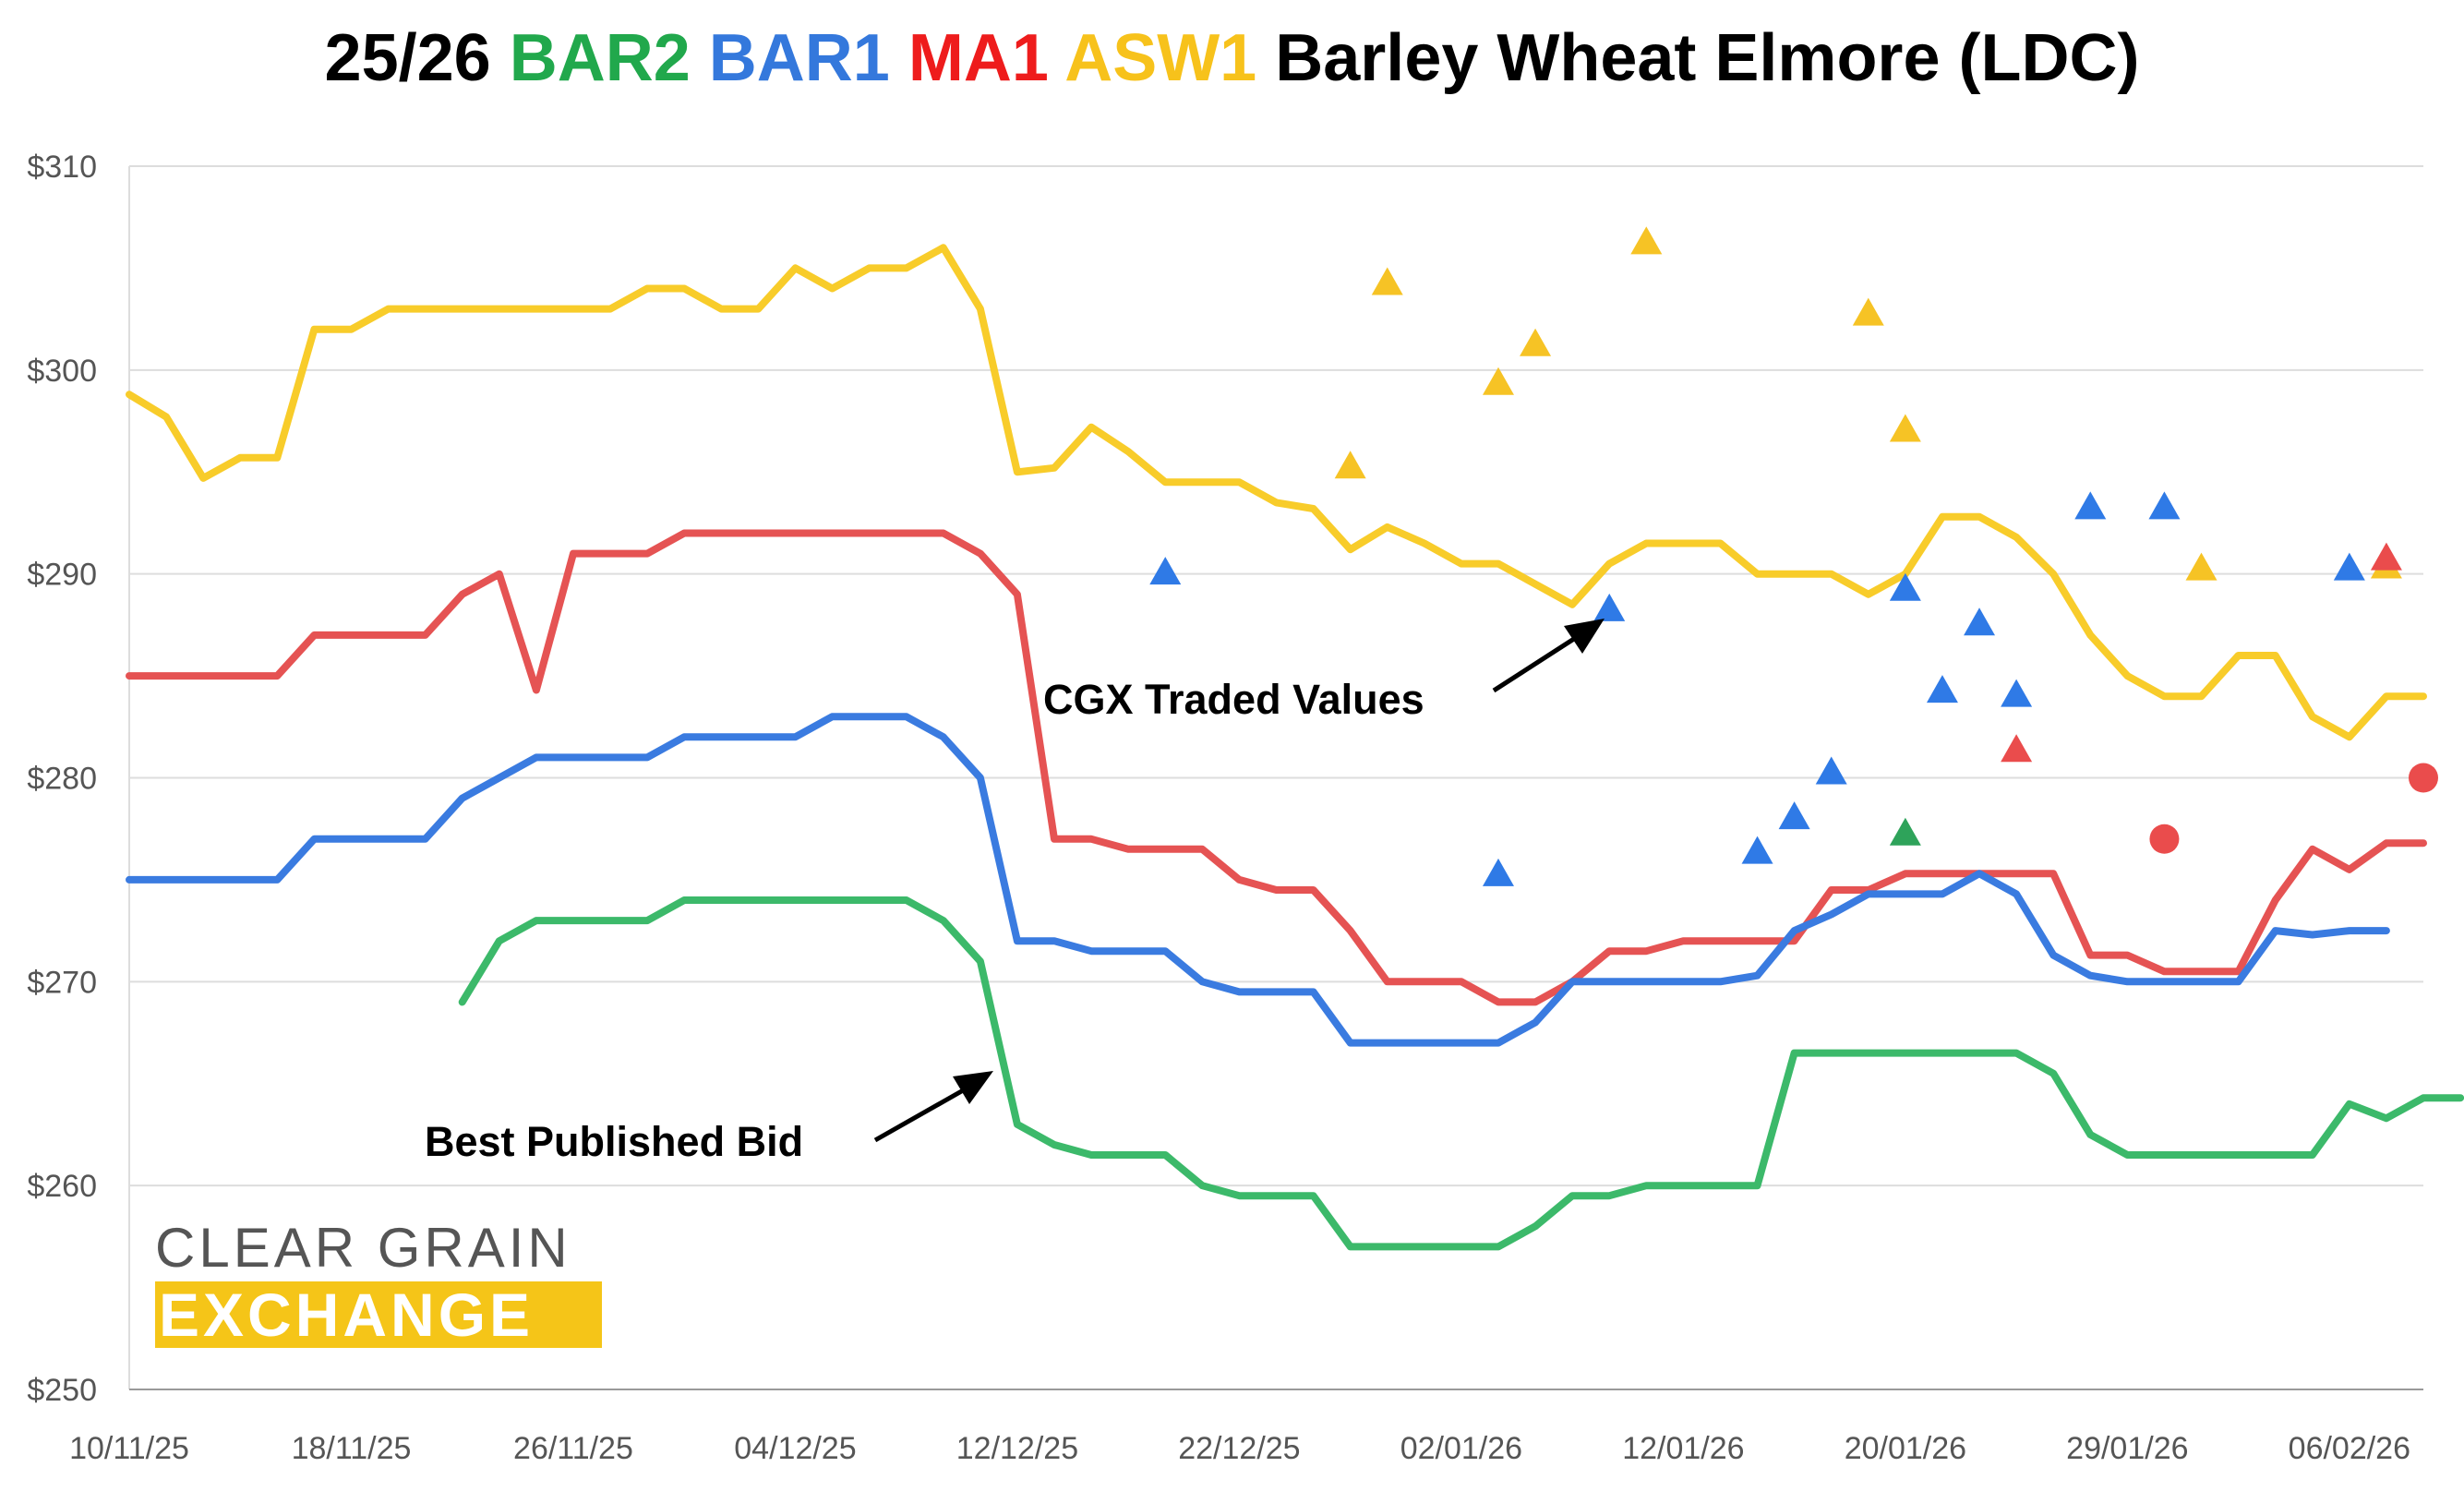 Image resolution: width=2464 pixels, height=1491 pixels. What do you see at coordinates (407, 58) in the screenshot?
I see `title-part: 25/26` at bounding box center [407, 58].